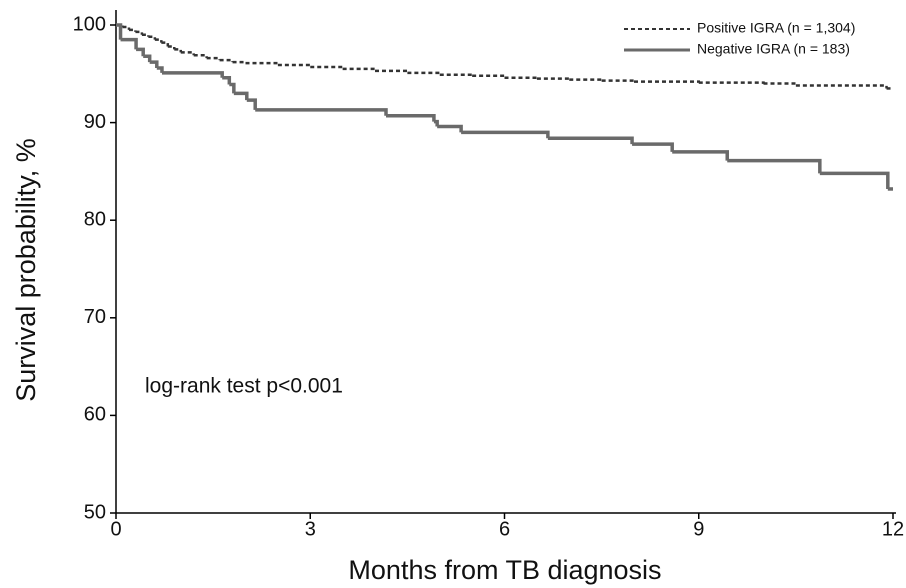  What do you see at coordinates (95, 219) in the screenshot?
I see `y-tick-label: 80` at bounding box center [95, 219].